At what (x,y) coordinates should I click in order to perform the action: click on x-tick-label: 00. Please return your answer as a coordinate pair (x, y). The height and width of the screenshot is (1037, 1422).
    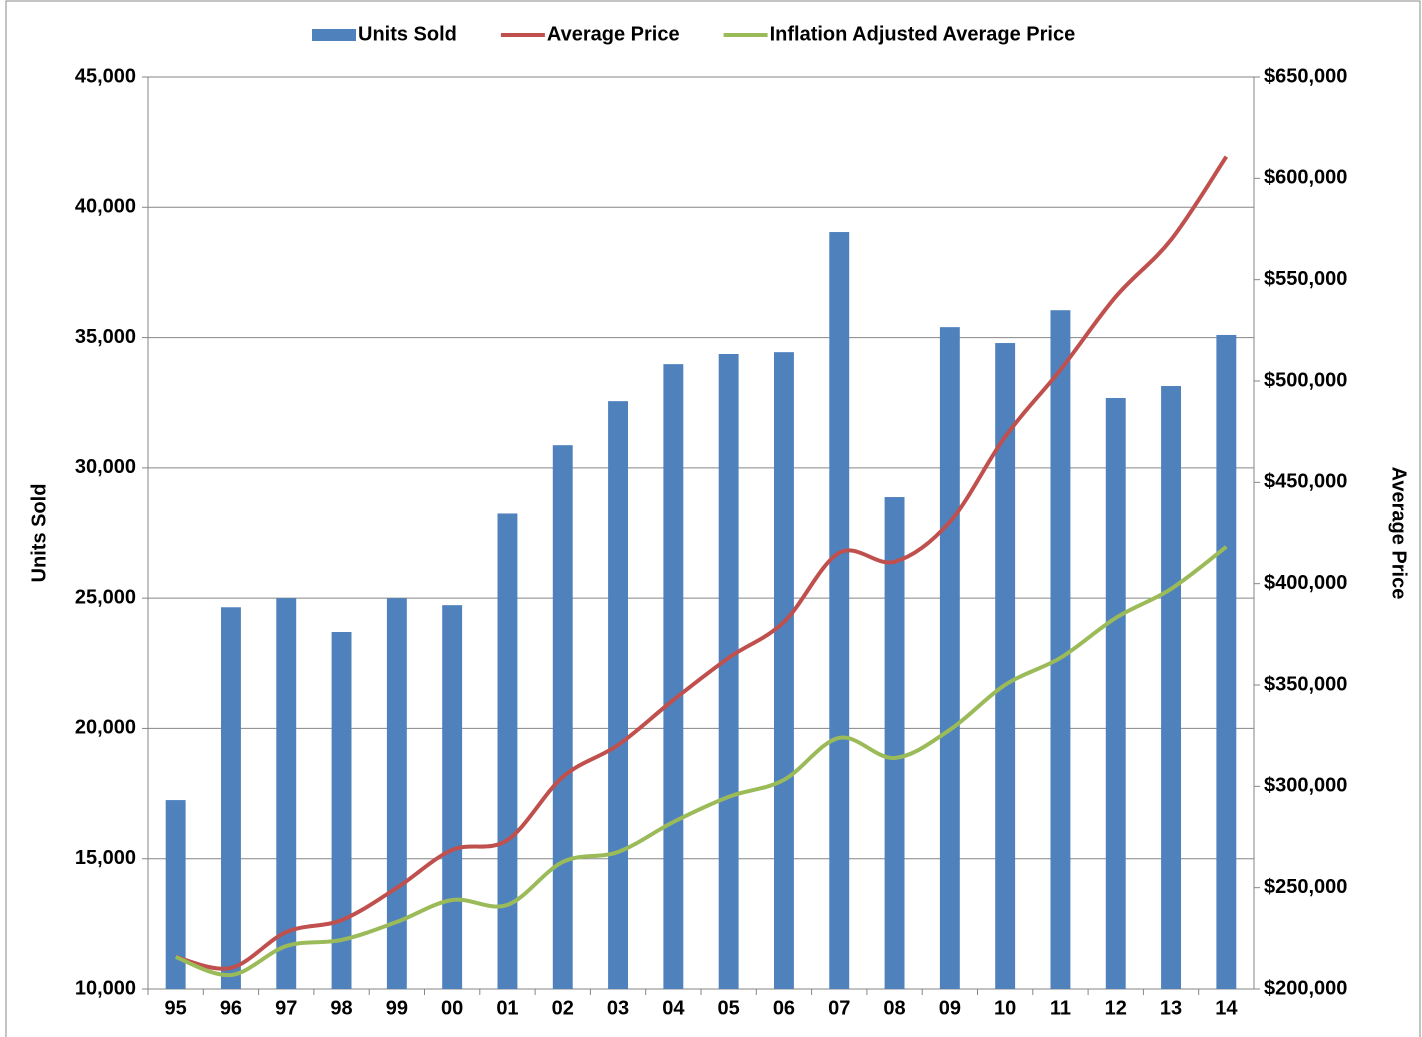
    Looking at the image, I should click on (452, 1008).